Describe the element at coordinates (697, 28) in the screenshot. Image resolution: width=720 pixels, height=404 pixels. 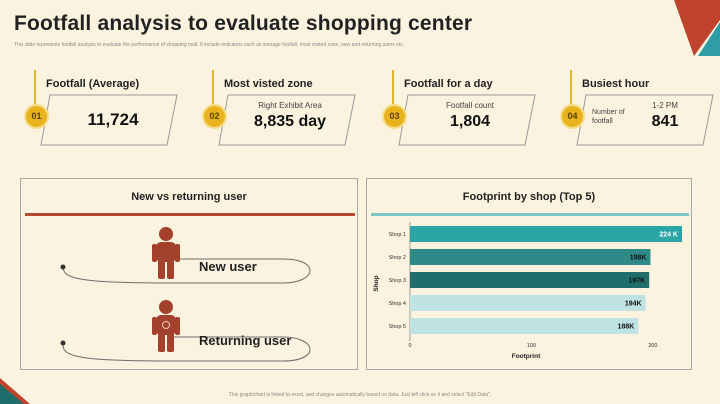
I see `corner-decoration-top-right` at that location.